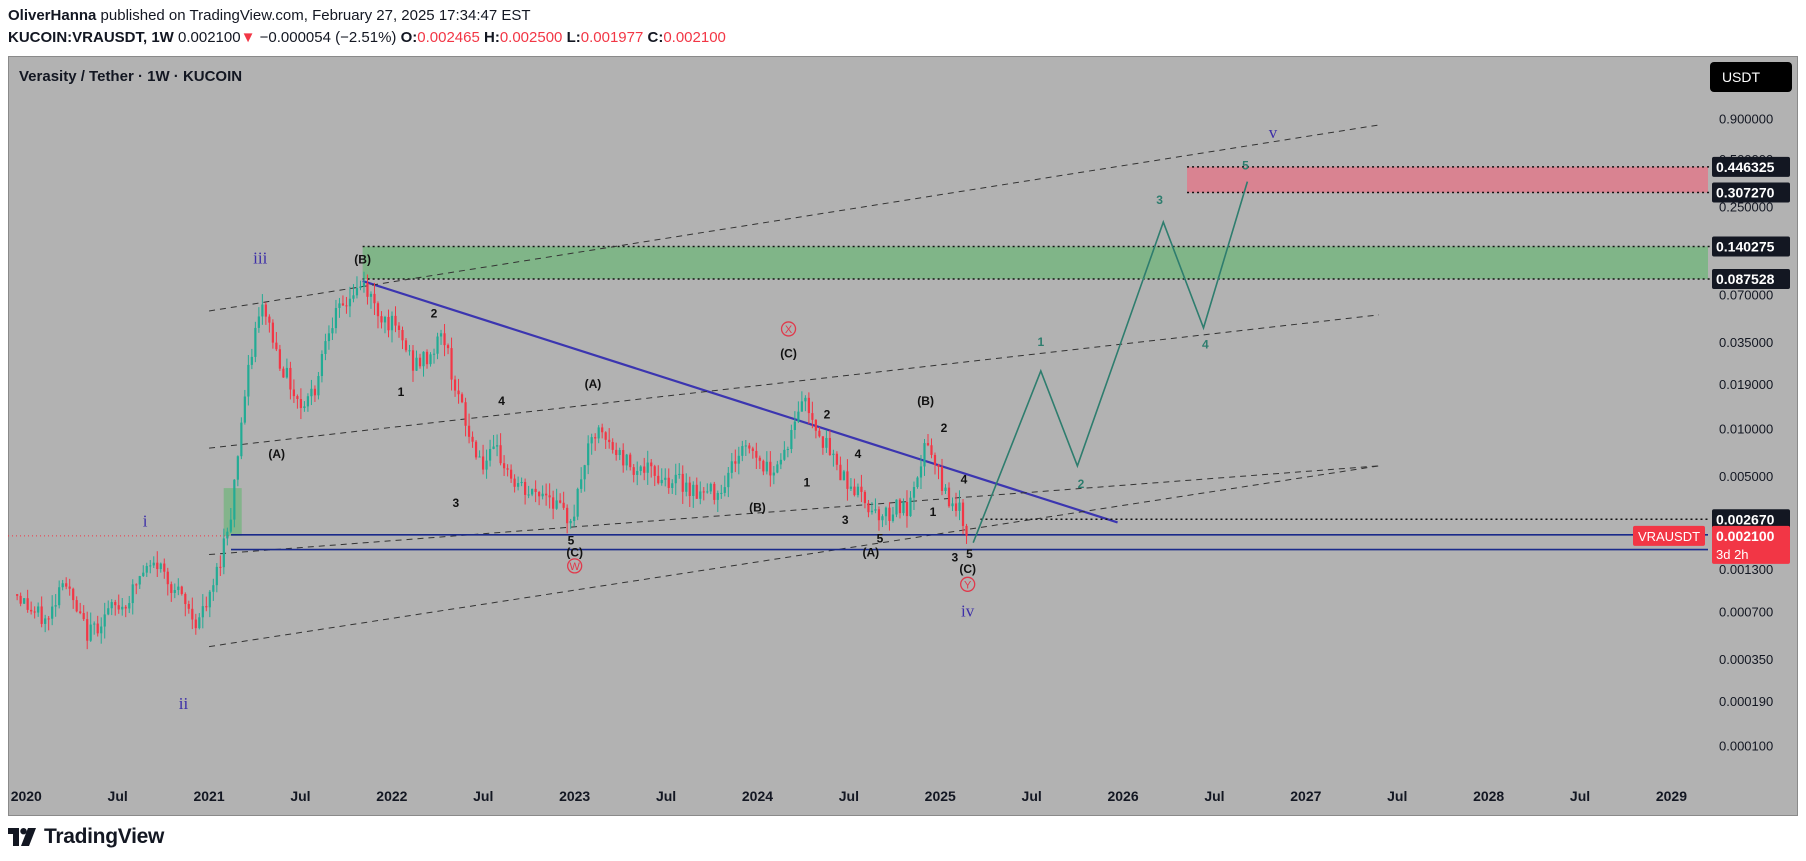  Describe the element at coordinates (1746, 207) in the screenshot. I see `y-tick-label: 0.250000` at that location.